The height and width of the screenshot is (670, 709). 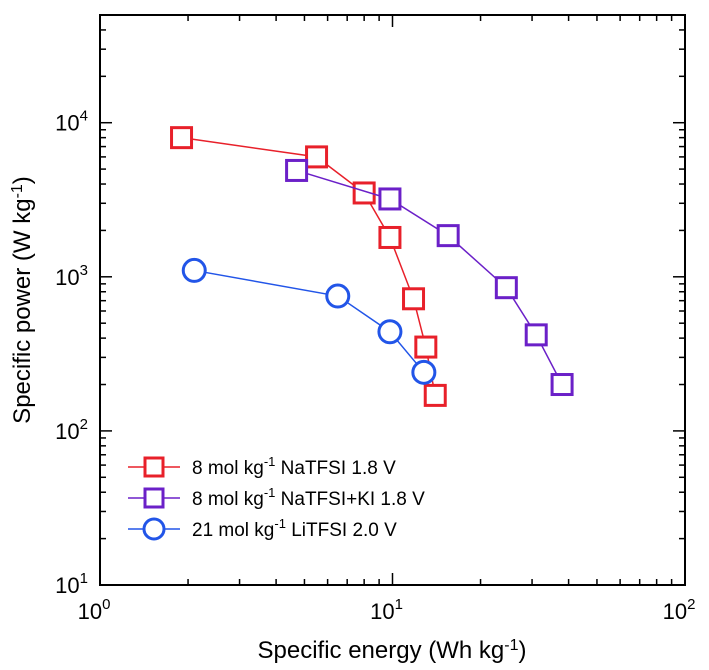 I want to click on legend-item: 8 mol kg-1 NaTFSI+KI 1.8 V, so click(x=276, y=497).